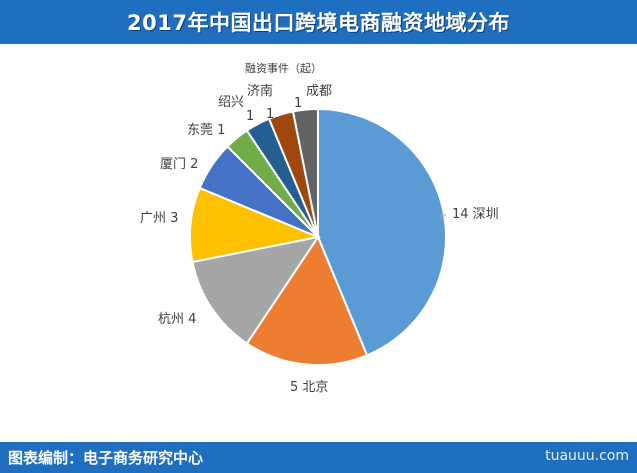  What do you see at coordinates (206, 130) in the screenshot?
I see `slice-label-6: 东莞 1` at bounding box center [206, 130].